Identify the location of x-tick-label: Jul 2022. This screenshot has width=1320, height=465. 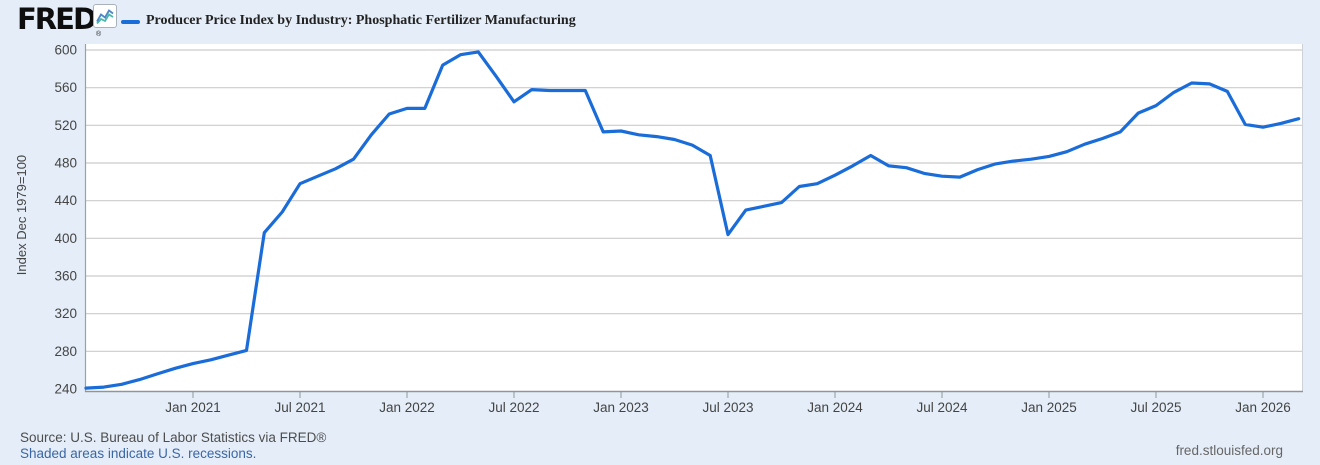
(513, 407).